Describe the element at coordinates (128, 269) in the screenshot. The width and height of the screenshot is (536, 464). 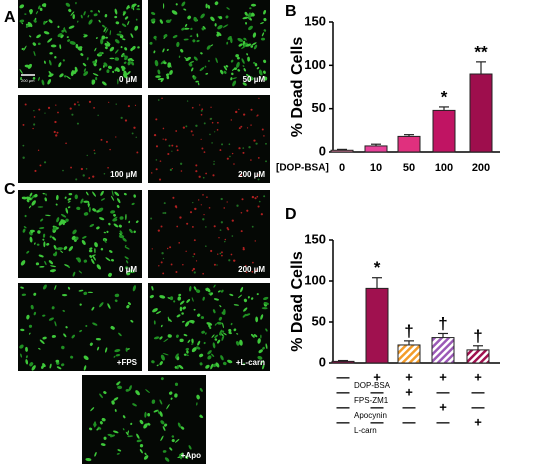
I see `image-caption: 0 µM` at that location.